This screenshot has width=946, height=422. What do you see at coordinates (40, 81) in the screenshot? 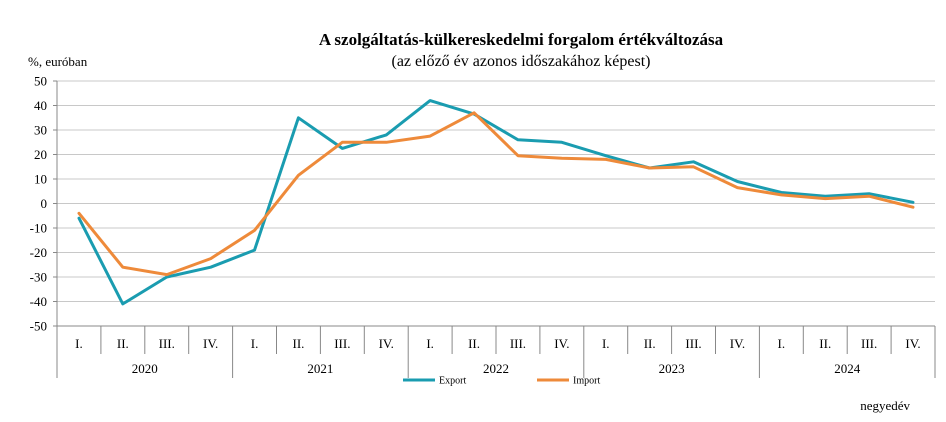
I see `y-tick-label: 50` at bounding box center [40, 81].